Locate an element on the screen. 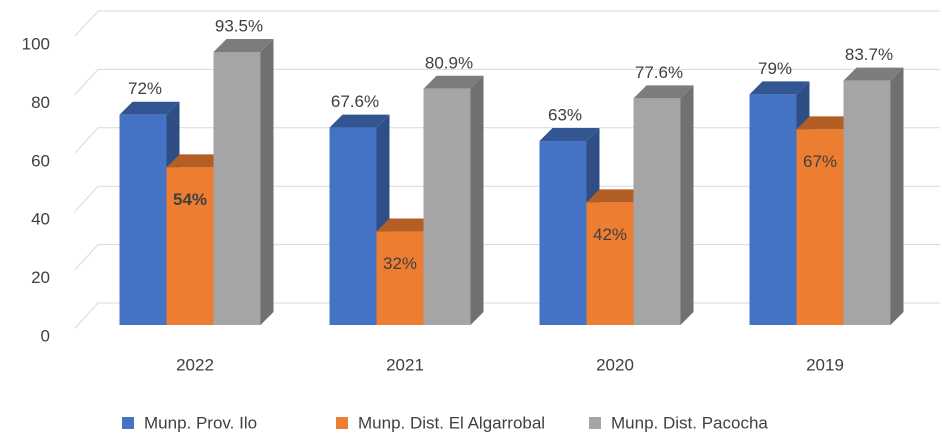 This screenshot has height=435, width=942. data-label: 72% is located at coordinates (145, 88).